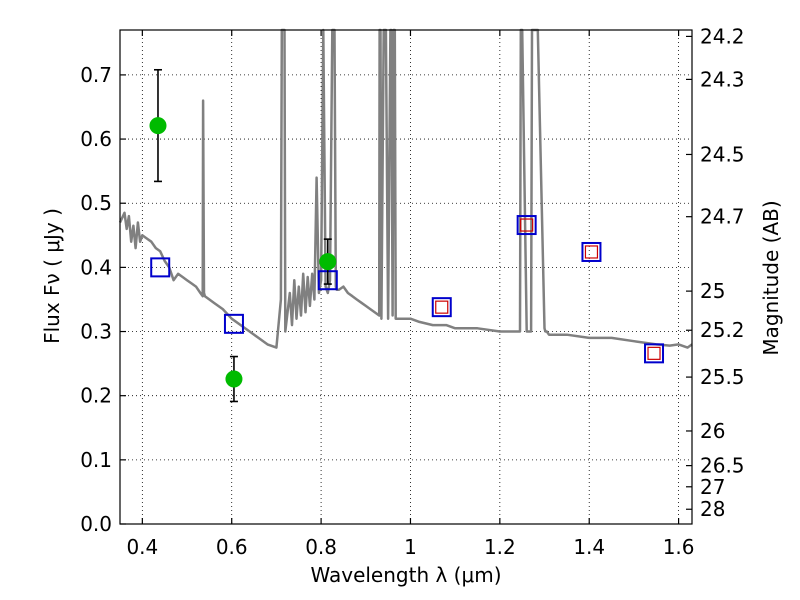 This screenshot has height=600, width=800. I want to click on right-tick-label: 26.5, so click(722, 466).